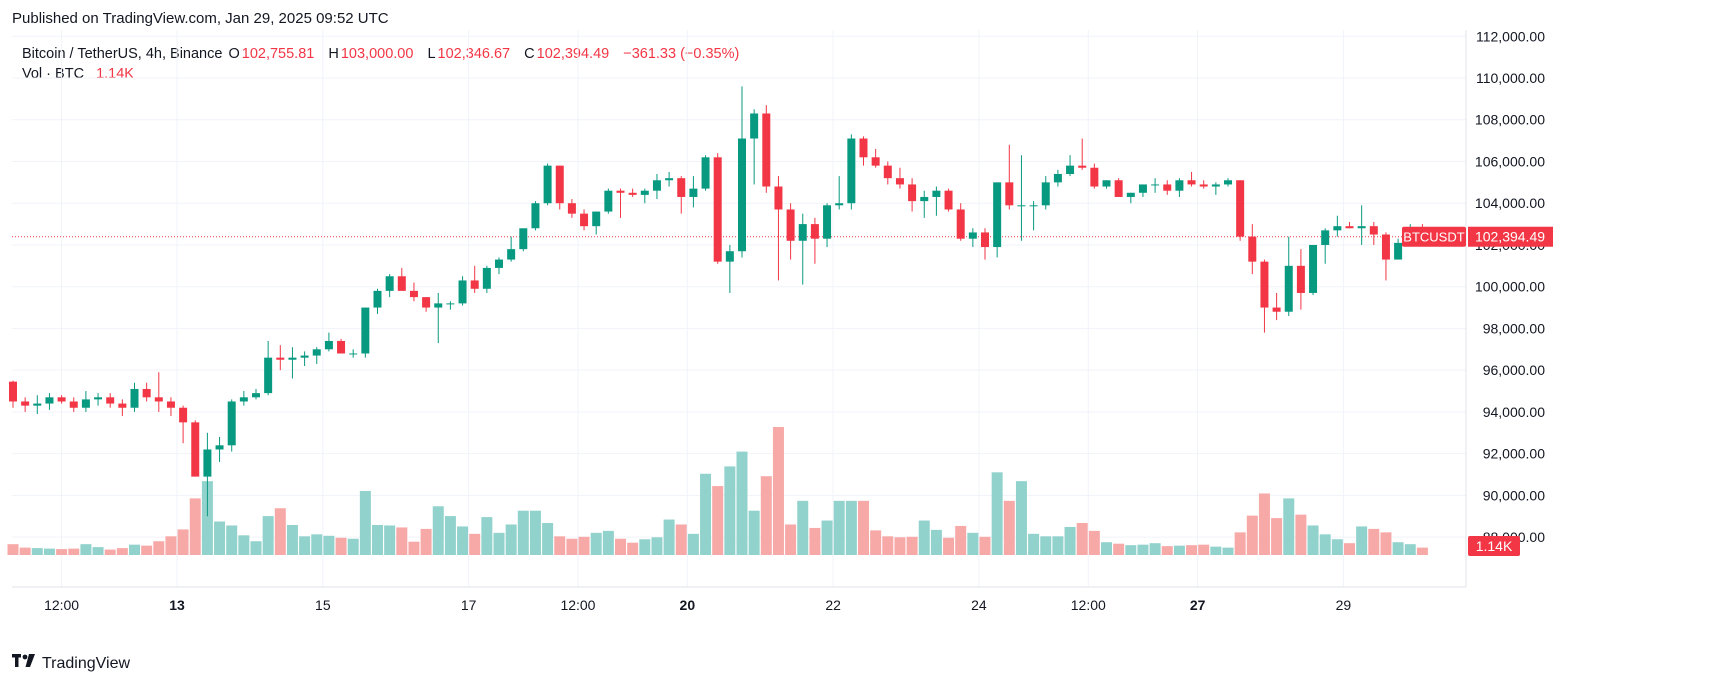  I want to click on x-tick-label: 15, so click(323, 605).